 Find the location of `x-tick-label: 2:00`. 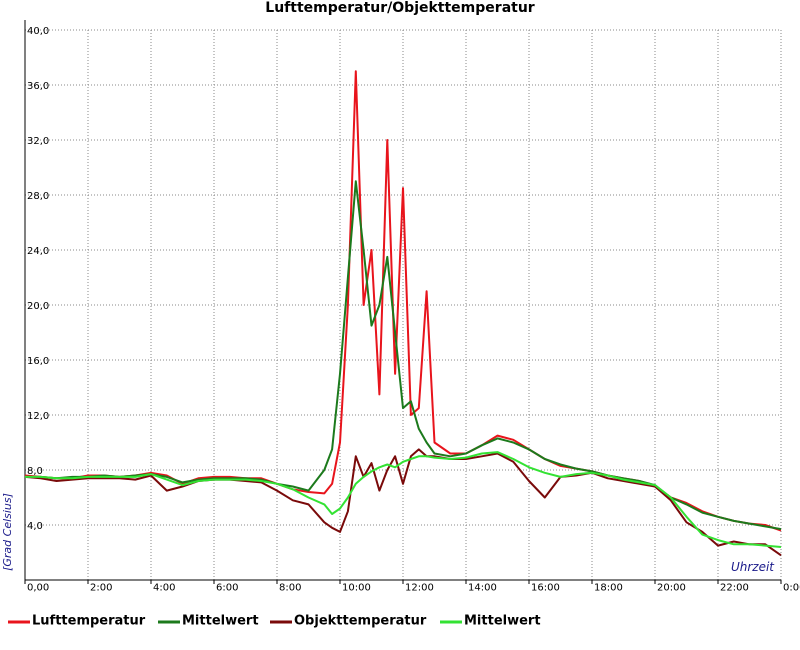

x-tick-label: 2:00 is located at coordinates (101, 587).